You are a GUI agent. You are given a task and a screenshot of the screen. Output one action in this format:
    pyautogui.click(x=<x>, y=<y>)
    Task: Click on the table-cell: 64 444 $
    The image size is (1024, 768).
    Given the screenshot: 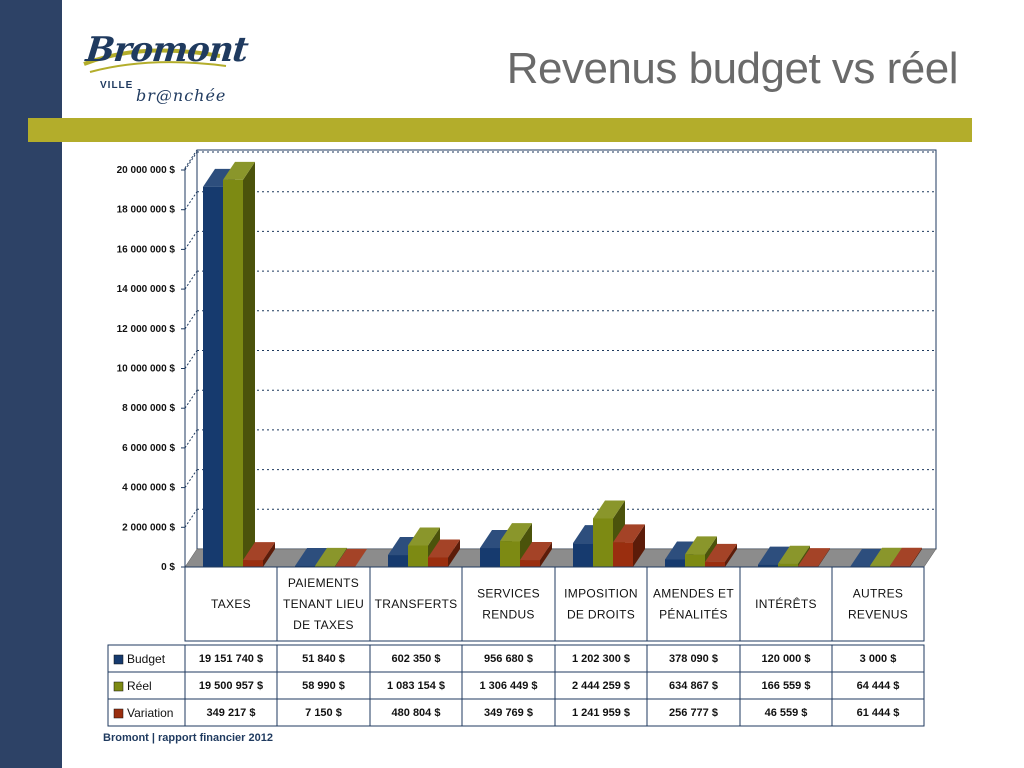 What is the action you would take?
    pyautogui.click(x=878, y=686)
    